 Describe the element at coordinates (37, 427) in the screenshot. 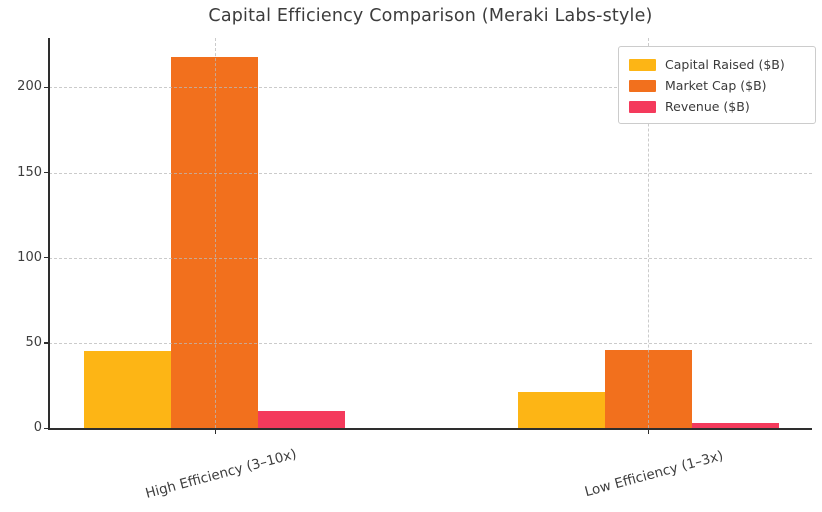

I see `y-tick-label-0: 0` at that location.